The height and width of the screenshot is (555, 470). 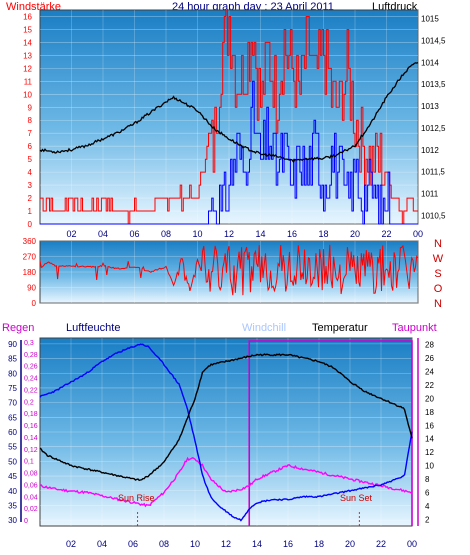 I want to click on temperature-tick-label: 14, so click(x=429, y=439).